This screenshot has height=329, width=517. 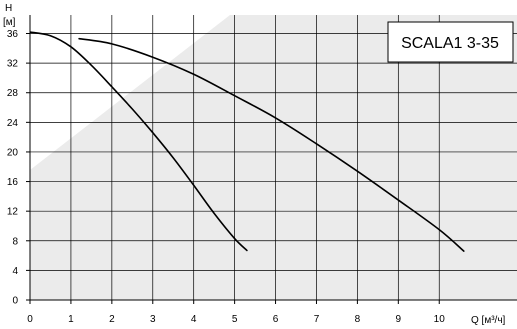 What do you see at coordinates (358, 319) in the screenshot?
I see `x-tick-label: 8` at bounding box center [358, 319].